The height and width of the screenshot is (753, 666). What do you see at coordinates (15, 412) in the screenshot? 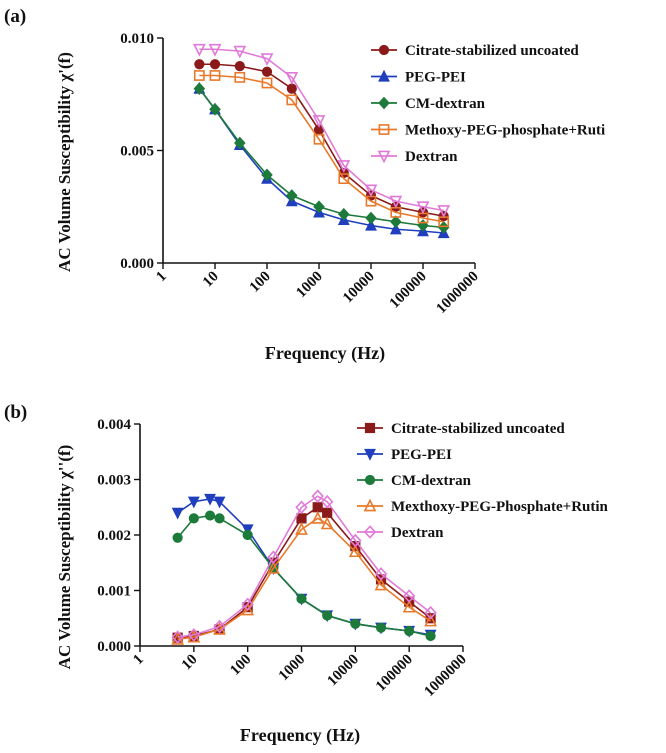
I see `panel-b-label: (b)` at bounding box center [15, 412].